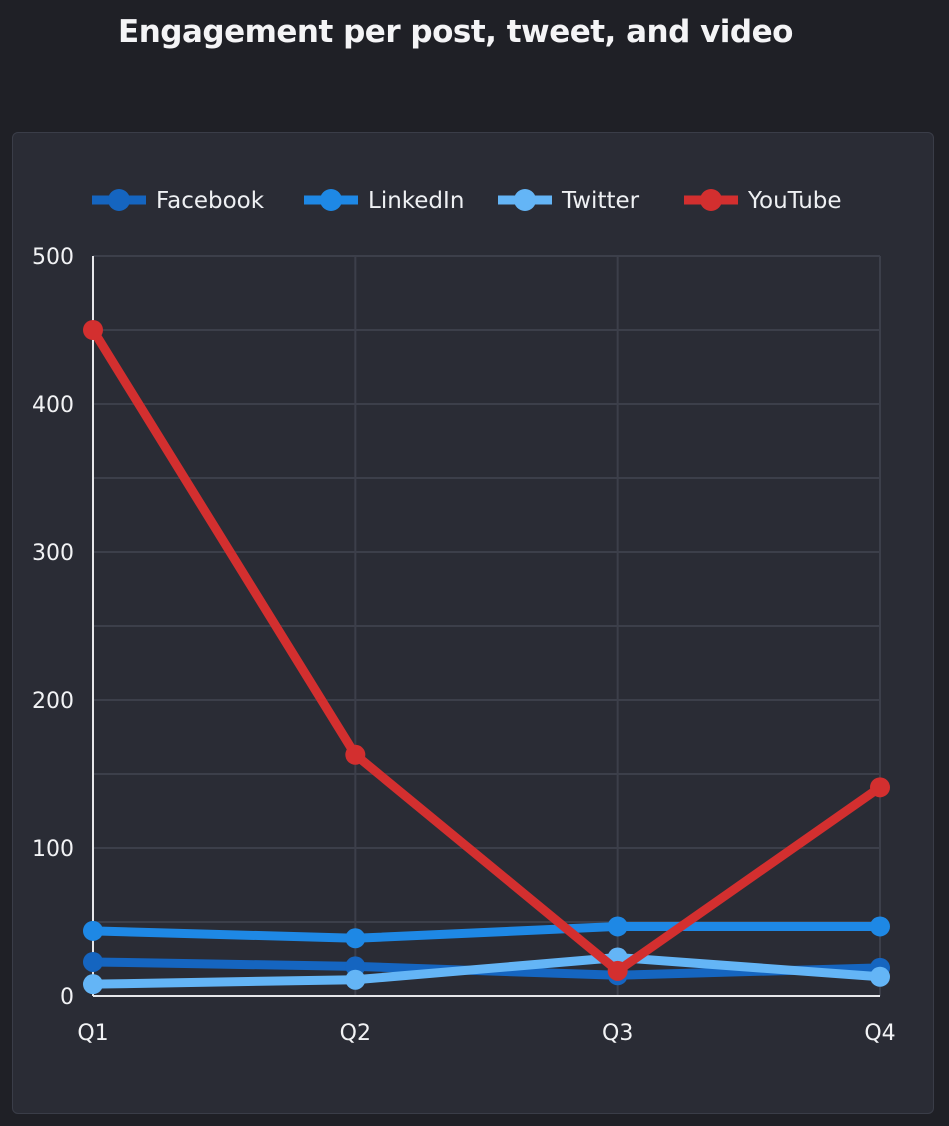 This screenshot has height=1126, width=949. What do you see at coordinates (53, 405) in the screenshot?
I see `y-tick-label: 400` at bounding box center [53, 405].